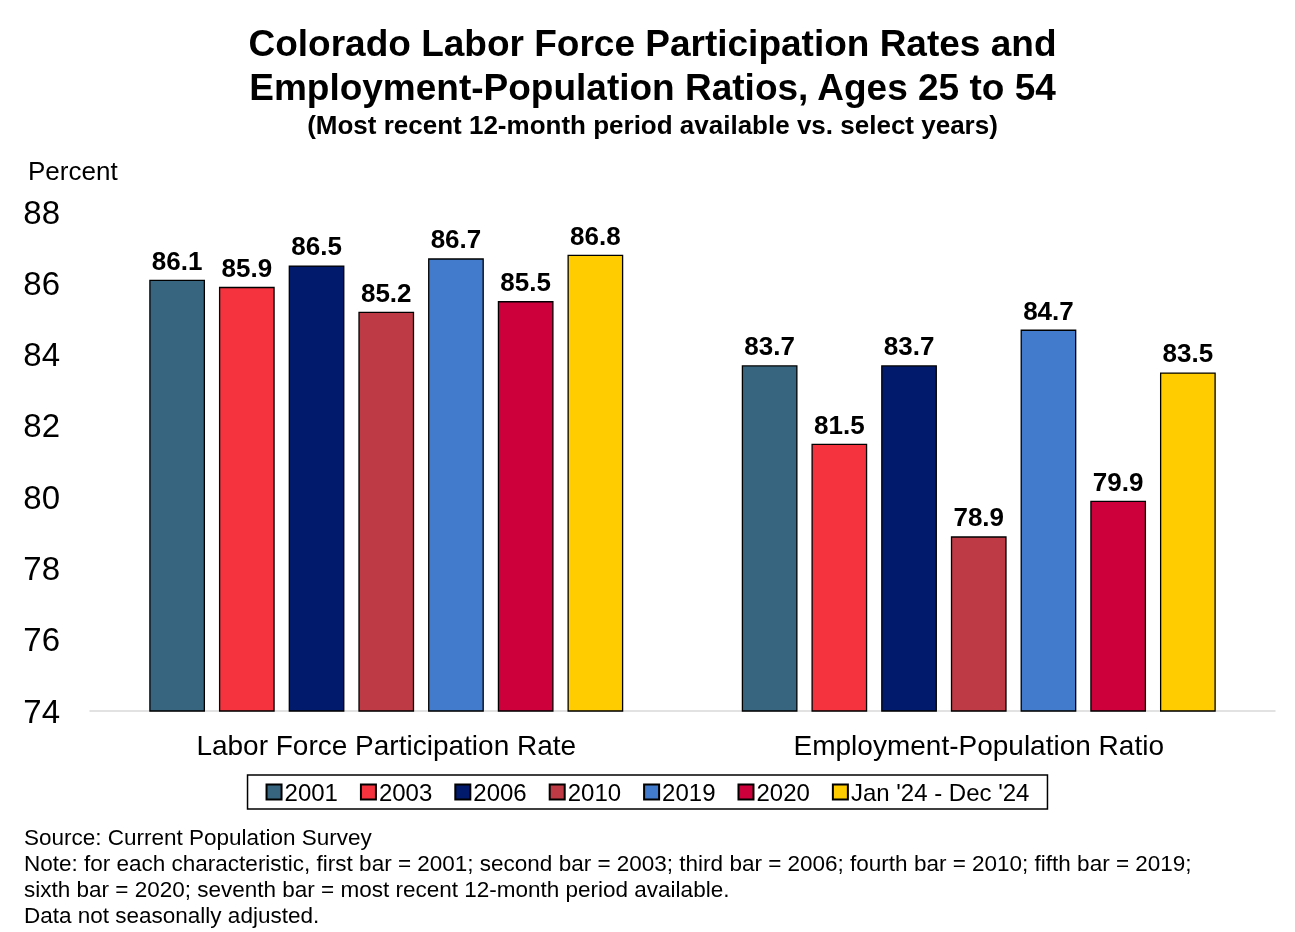 The image size is (1295, 932). I want to click on legend-label: 2019, so click(689, 792).